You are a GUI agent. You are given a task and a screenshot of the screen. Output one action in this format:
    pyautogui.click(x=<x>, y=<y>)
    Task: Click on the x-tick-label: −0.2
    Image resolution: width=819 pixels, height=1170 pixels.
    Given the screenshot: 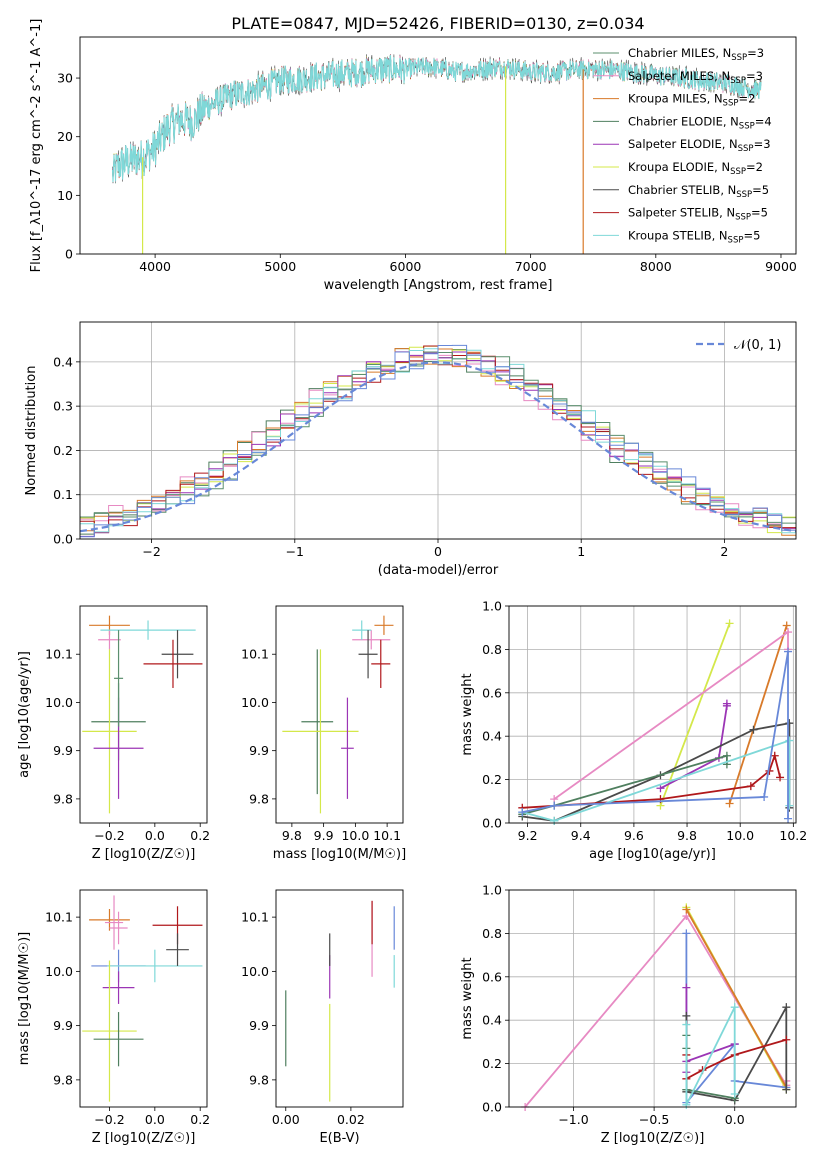 What is the action you would take?
    pyautogui.click(x=109, y=1119)
    